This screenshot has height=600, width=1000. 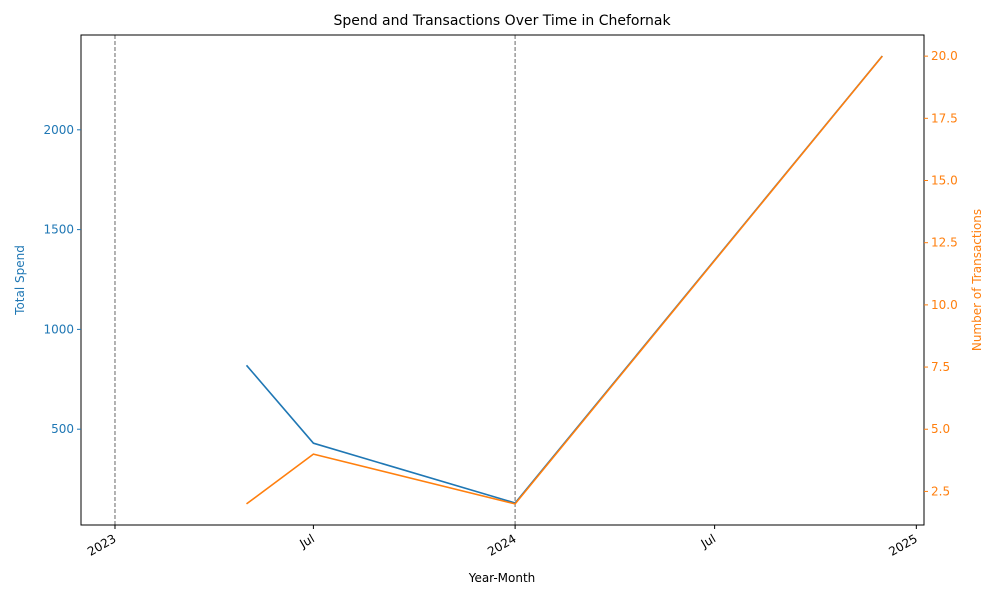 I want to click on left-y-tick-label: 500, so click(x=62, y=429).